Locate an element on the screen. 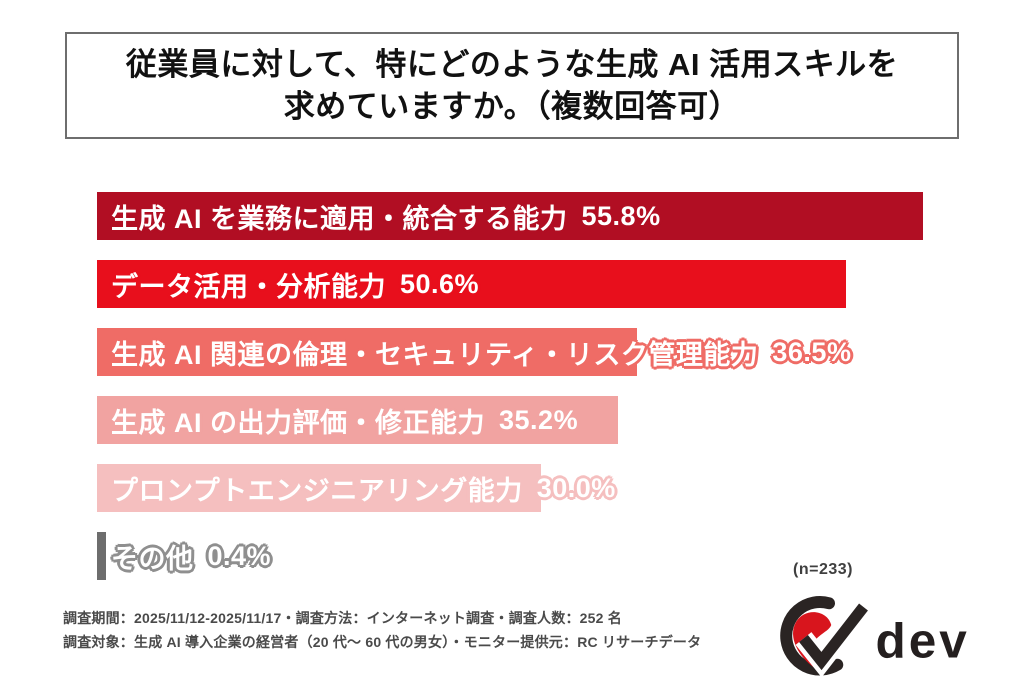  bar-label-group: 生成 AI を業務に適用・統合する能力 55.8% is located at coordinates (379, 216).